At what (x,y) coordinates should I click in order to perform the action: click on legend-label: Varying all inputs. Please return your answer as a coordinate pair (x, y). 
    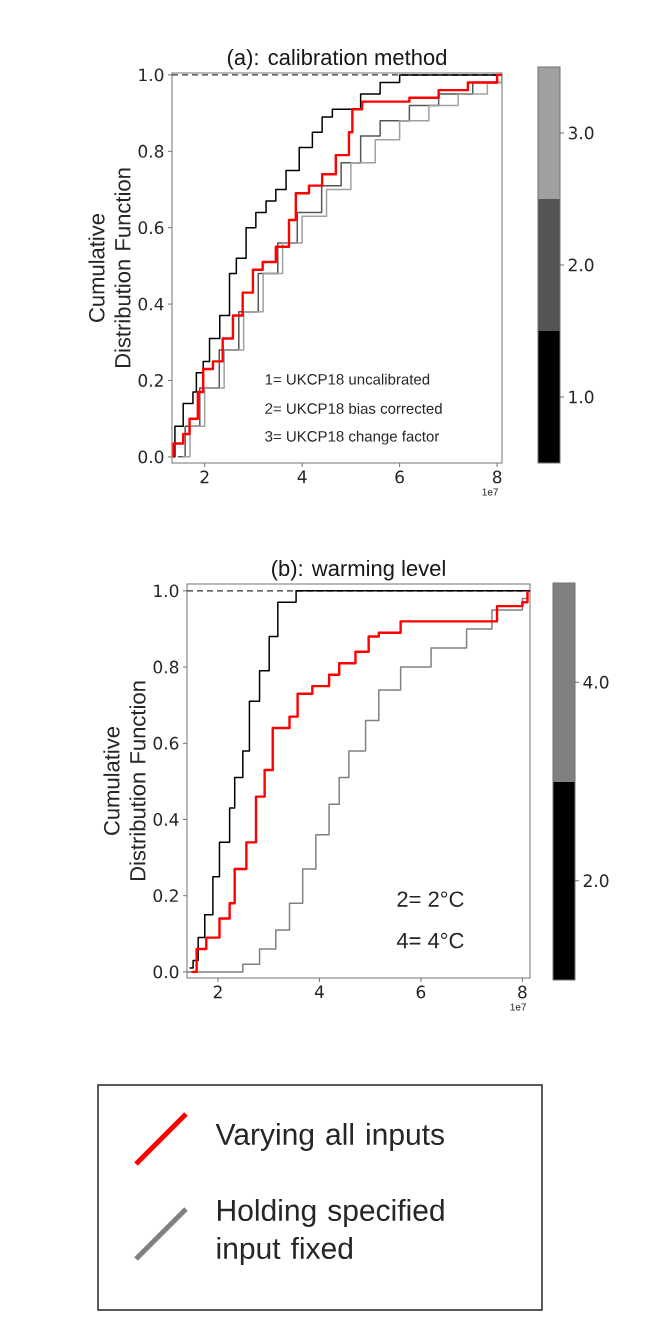
    Looking at the image, I should click on (329, 1137).